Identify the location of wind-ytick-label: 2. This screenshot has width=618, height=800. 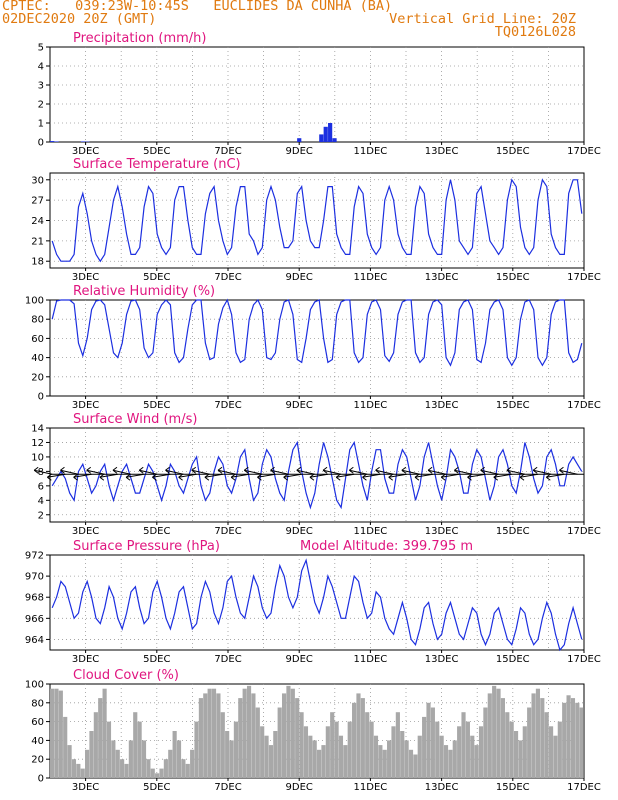
(41, 515).